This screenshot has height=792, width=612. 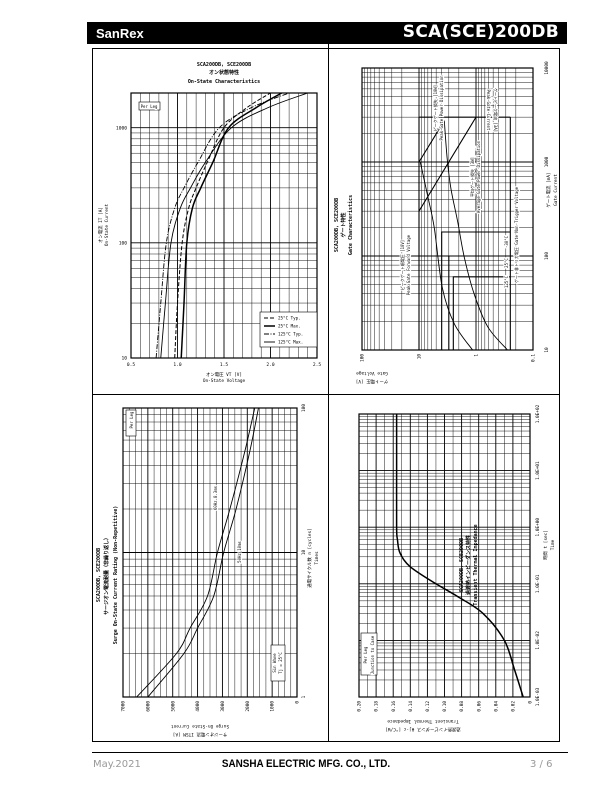 What do you see at coordinates (394, 706) in the screenshot?
I see `y-tick-label: 0.16` at bounding box center [394, 706].